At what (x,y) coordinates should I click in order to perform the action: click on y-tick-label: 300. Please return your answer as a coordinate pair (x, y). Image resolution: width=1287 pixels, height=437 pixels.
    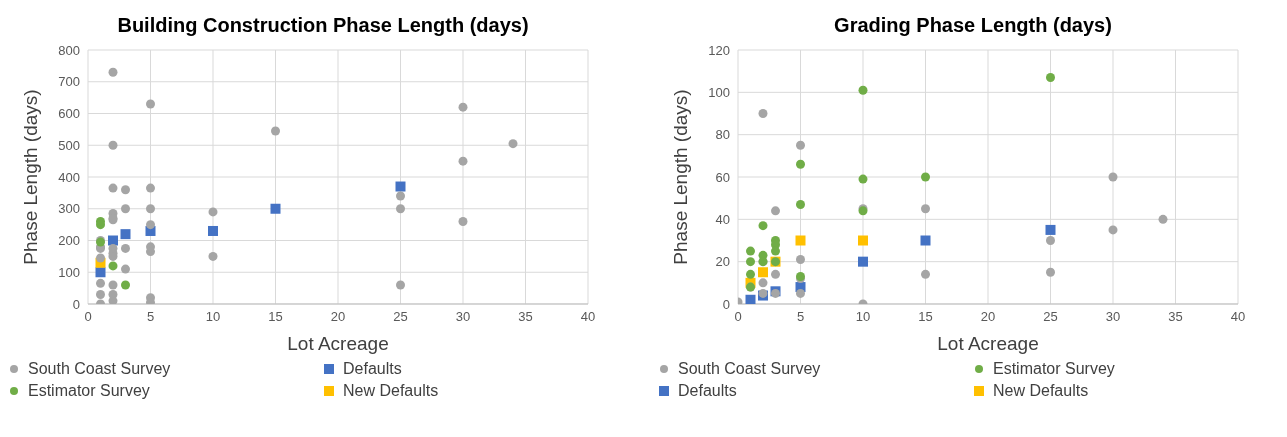
    Looking at the image, I should click on (69, 209).